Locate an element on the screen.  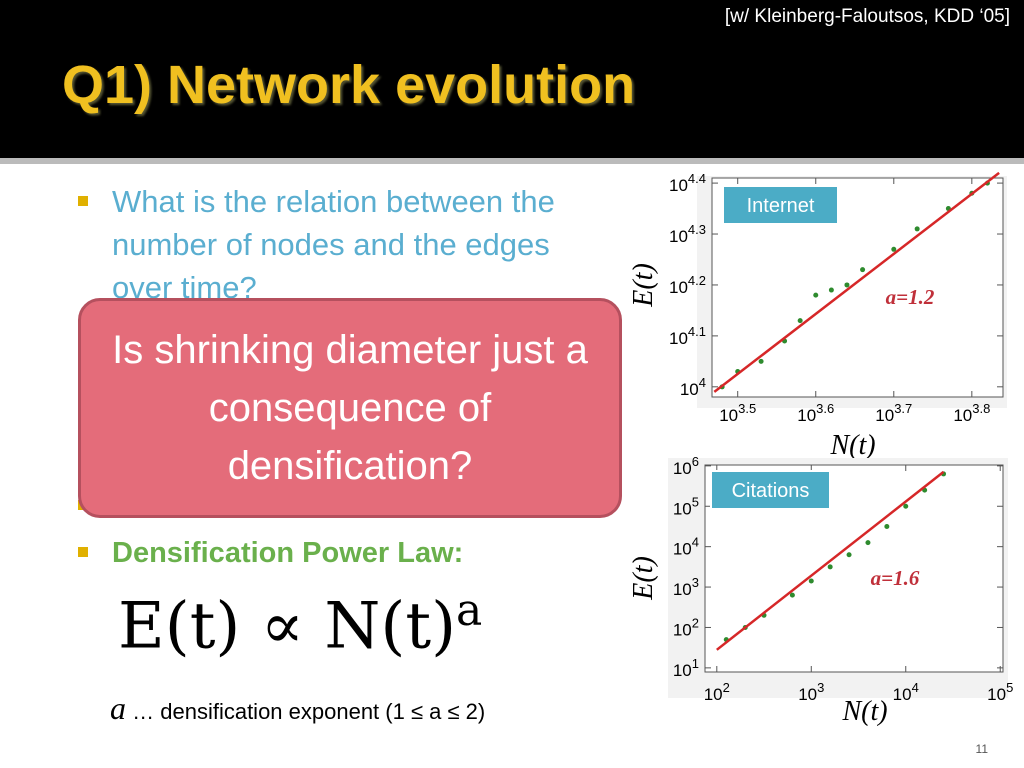
slide-title: Q1) Network evolution is located at coordinates (349, 85).